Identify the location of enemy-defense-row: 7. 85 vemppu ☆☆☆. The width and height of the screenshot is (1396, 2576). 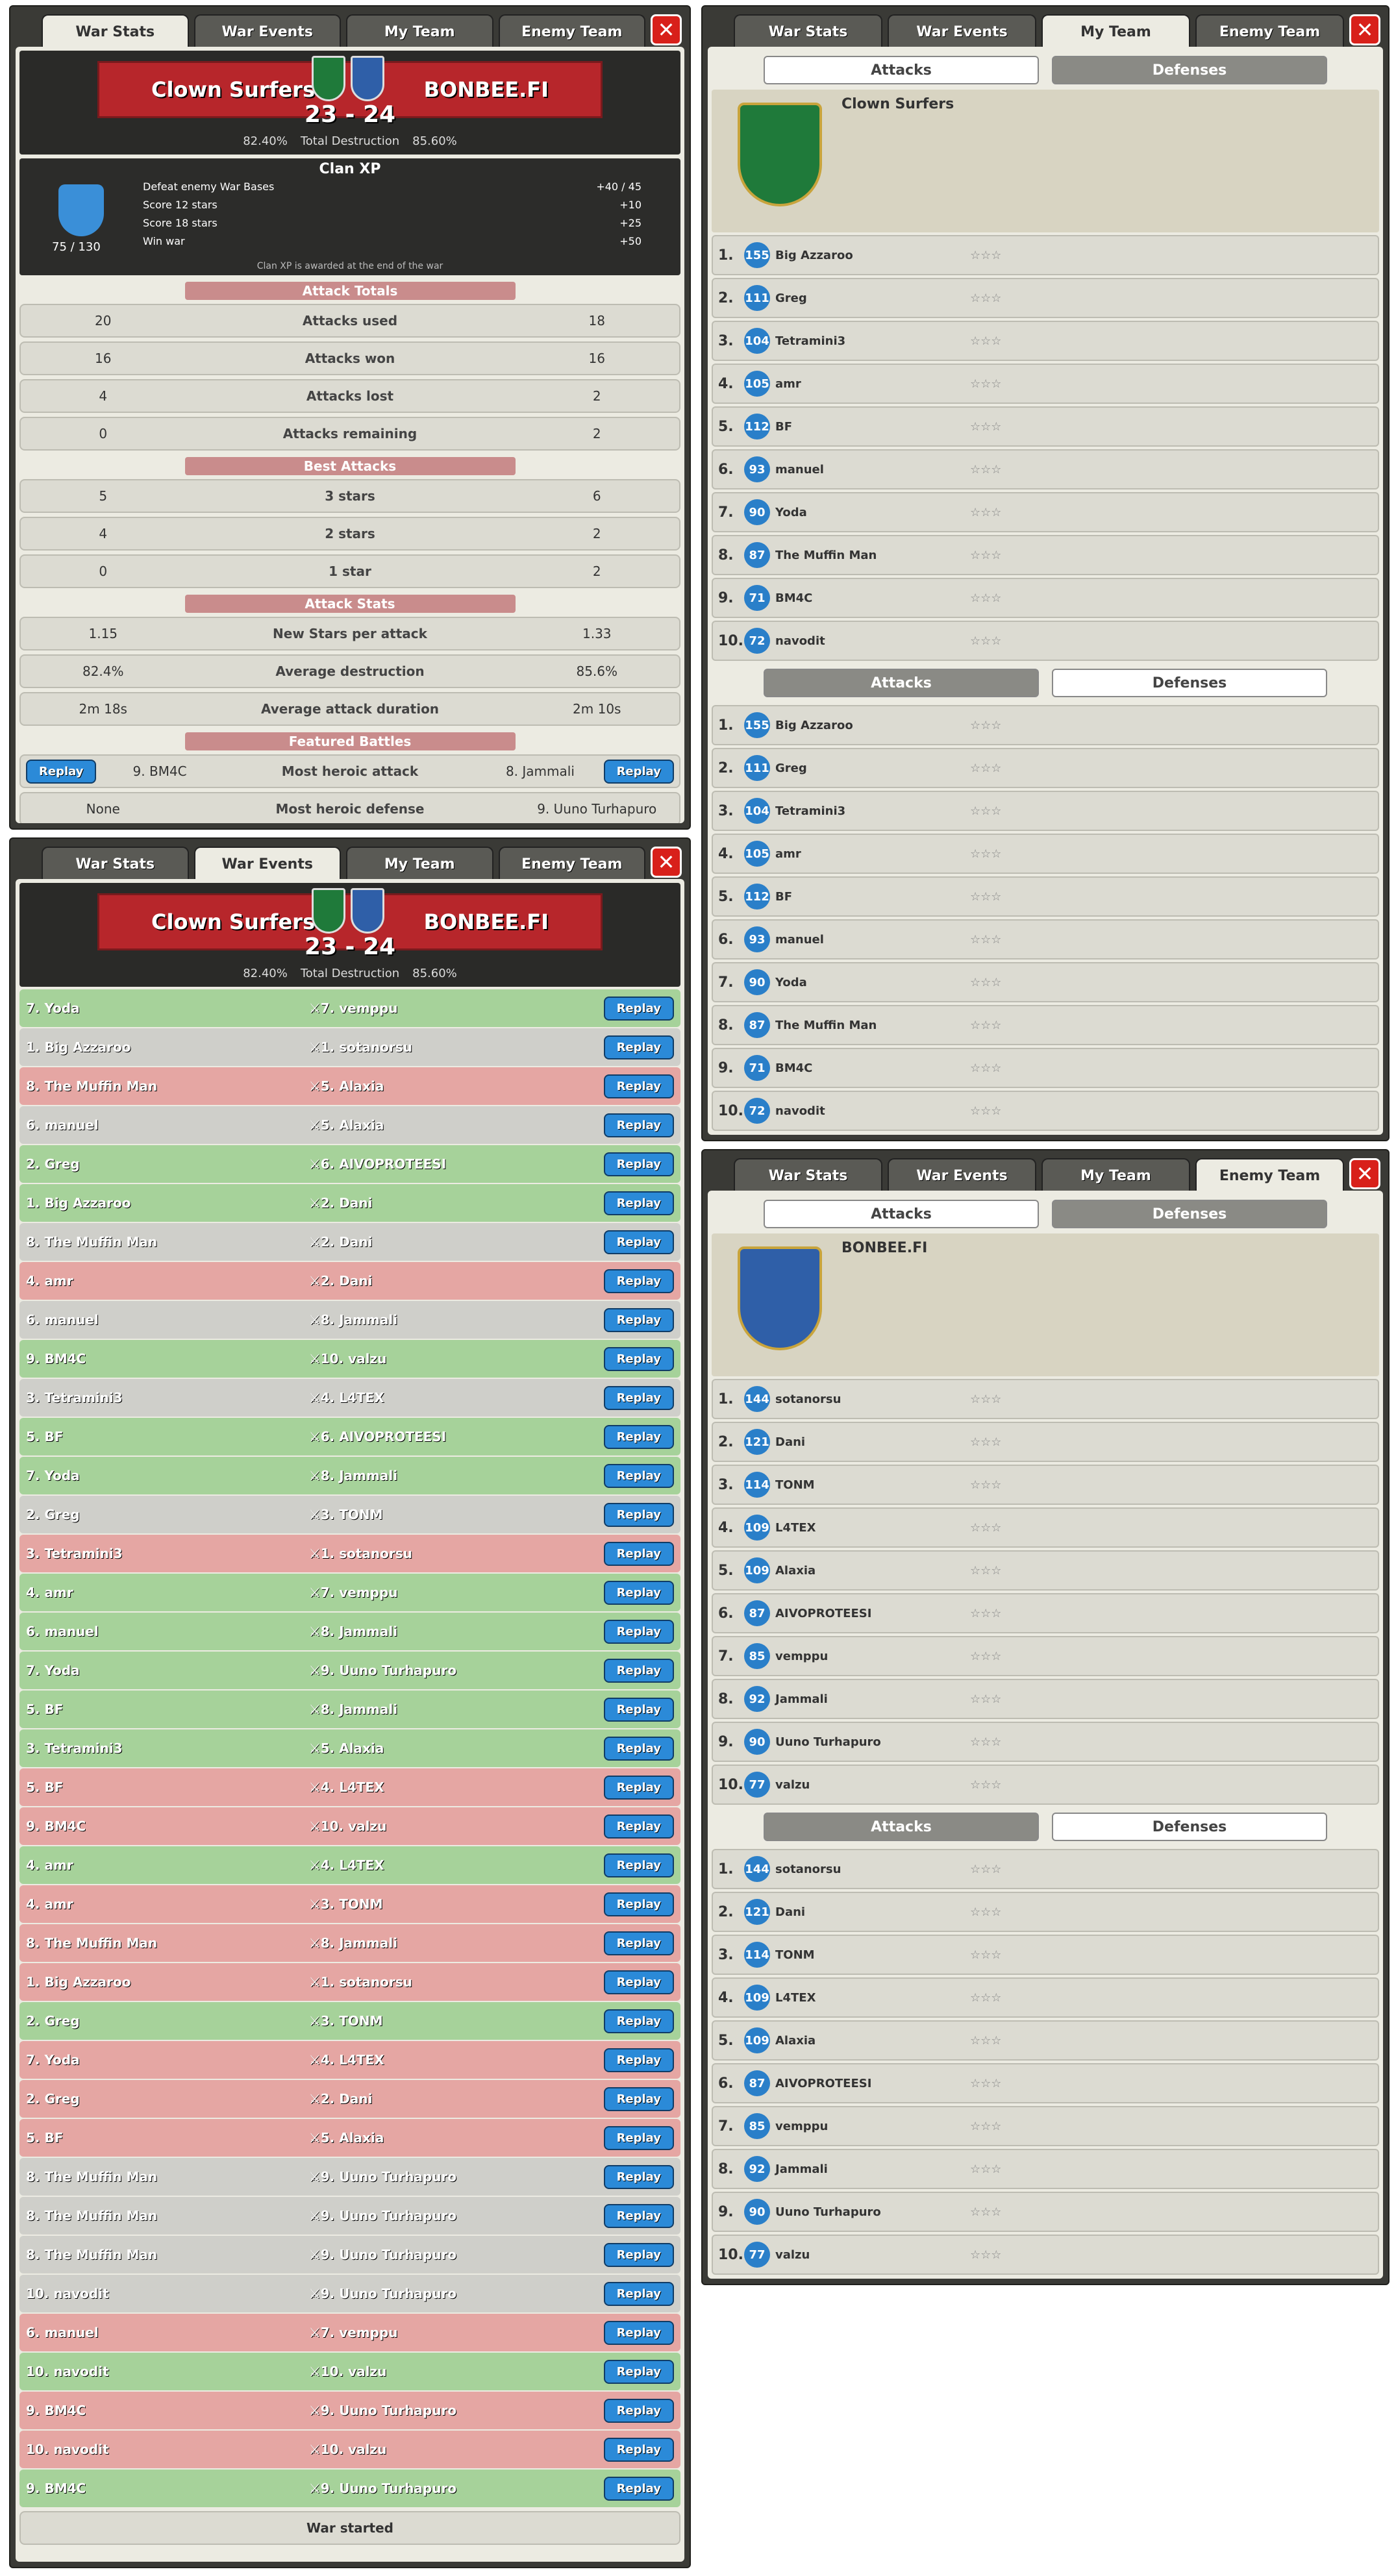
(1045, 2126).